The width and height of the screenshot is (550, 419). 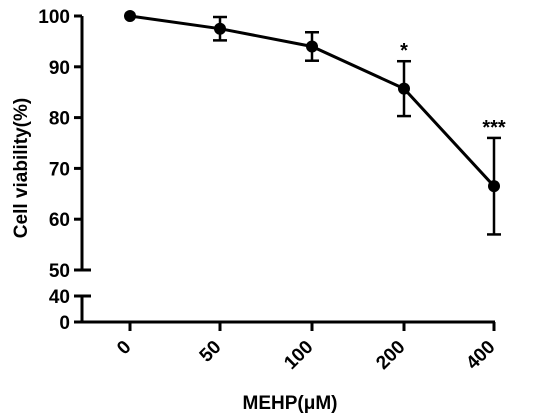 What do you see at coordinates (404, 51) in the screenshot?
I see `significance-marker: *` at bounding box center [404, 51].